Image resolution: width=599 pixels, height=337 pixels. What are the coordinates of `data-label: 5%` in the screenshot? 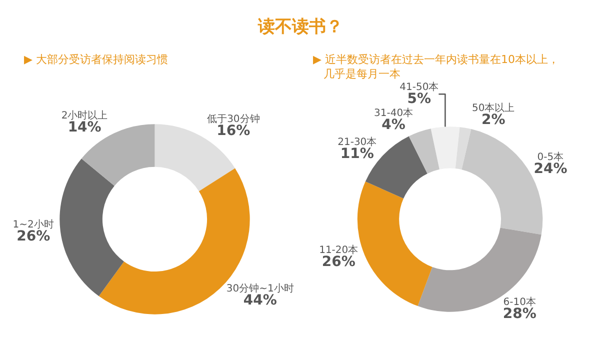 It's located at (419, 99).